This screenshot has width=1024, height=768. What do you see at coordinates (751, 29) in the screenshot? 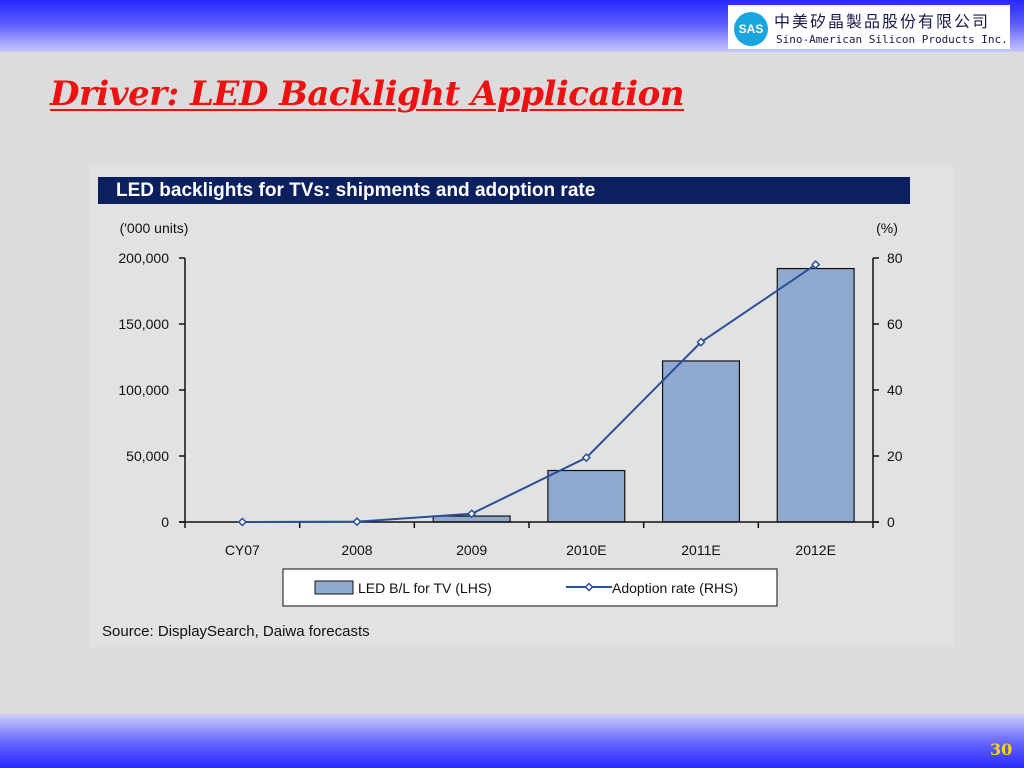
I see `company-logo: SAS` at bounding box center [751, 29].